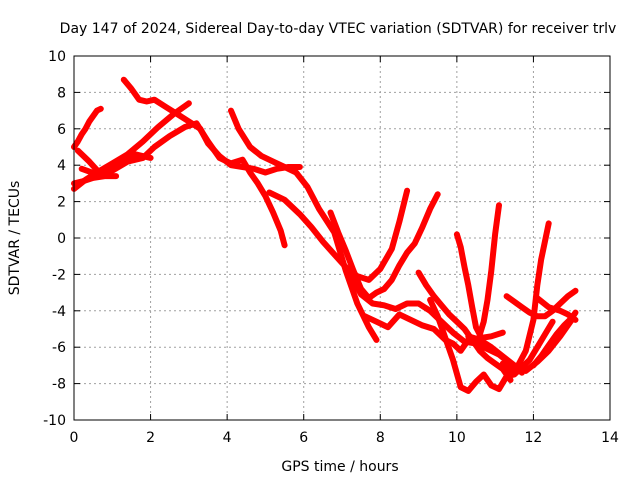 The width and height of the screenshot is (640, 480). What do you see at coordinates (457, 438) in the screenshot?
I see `x-tick-label: 10` at bounding box center [457, 438].